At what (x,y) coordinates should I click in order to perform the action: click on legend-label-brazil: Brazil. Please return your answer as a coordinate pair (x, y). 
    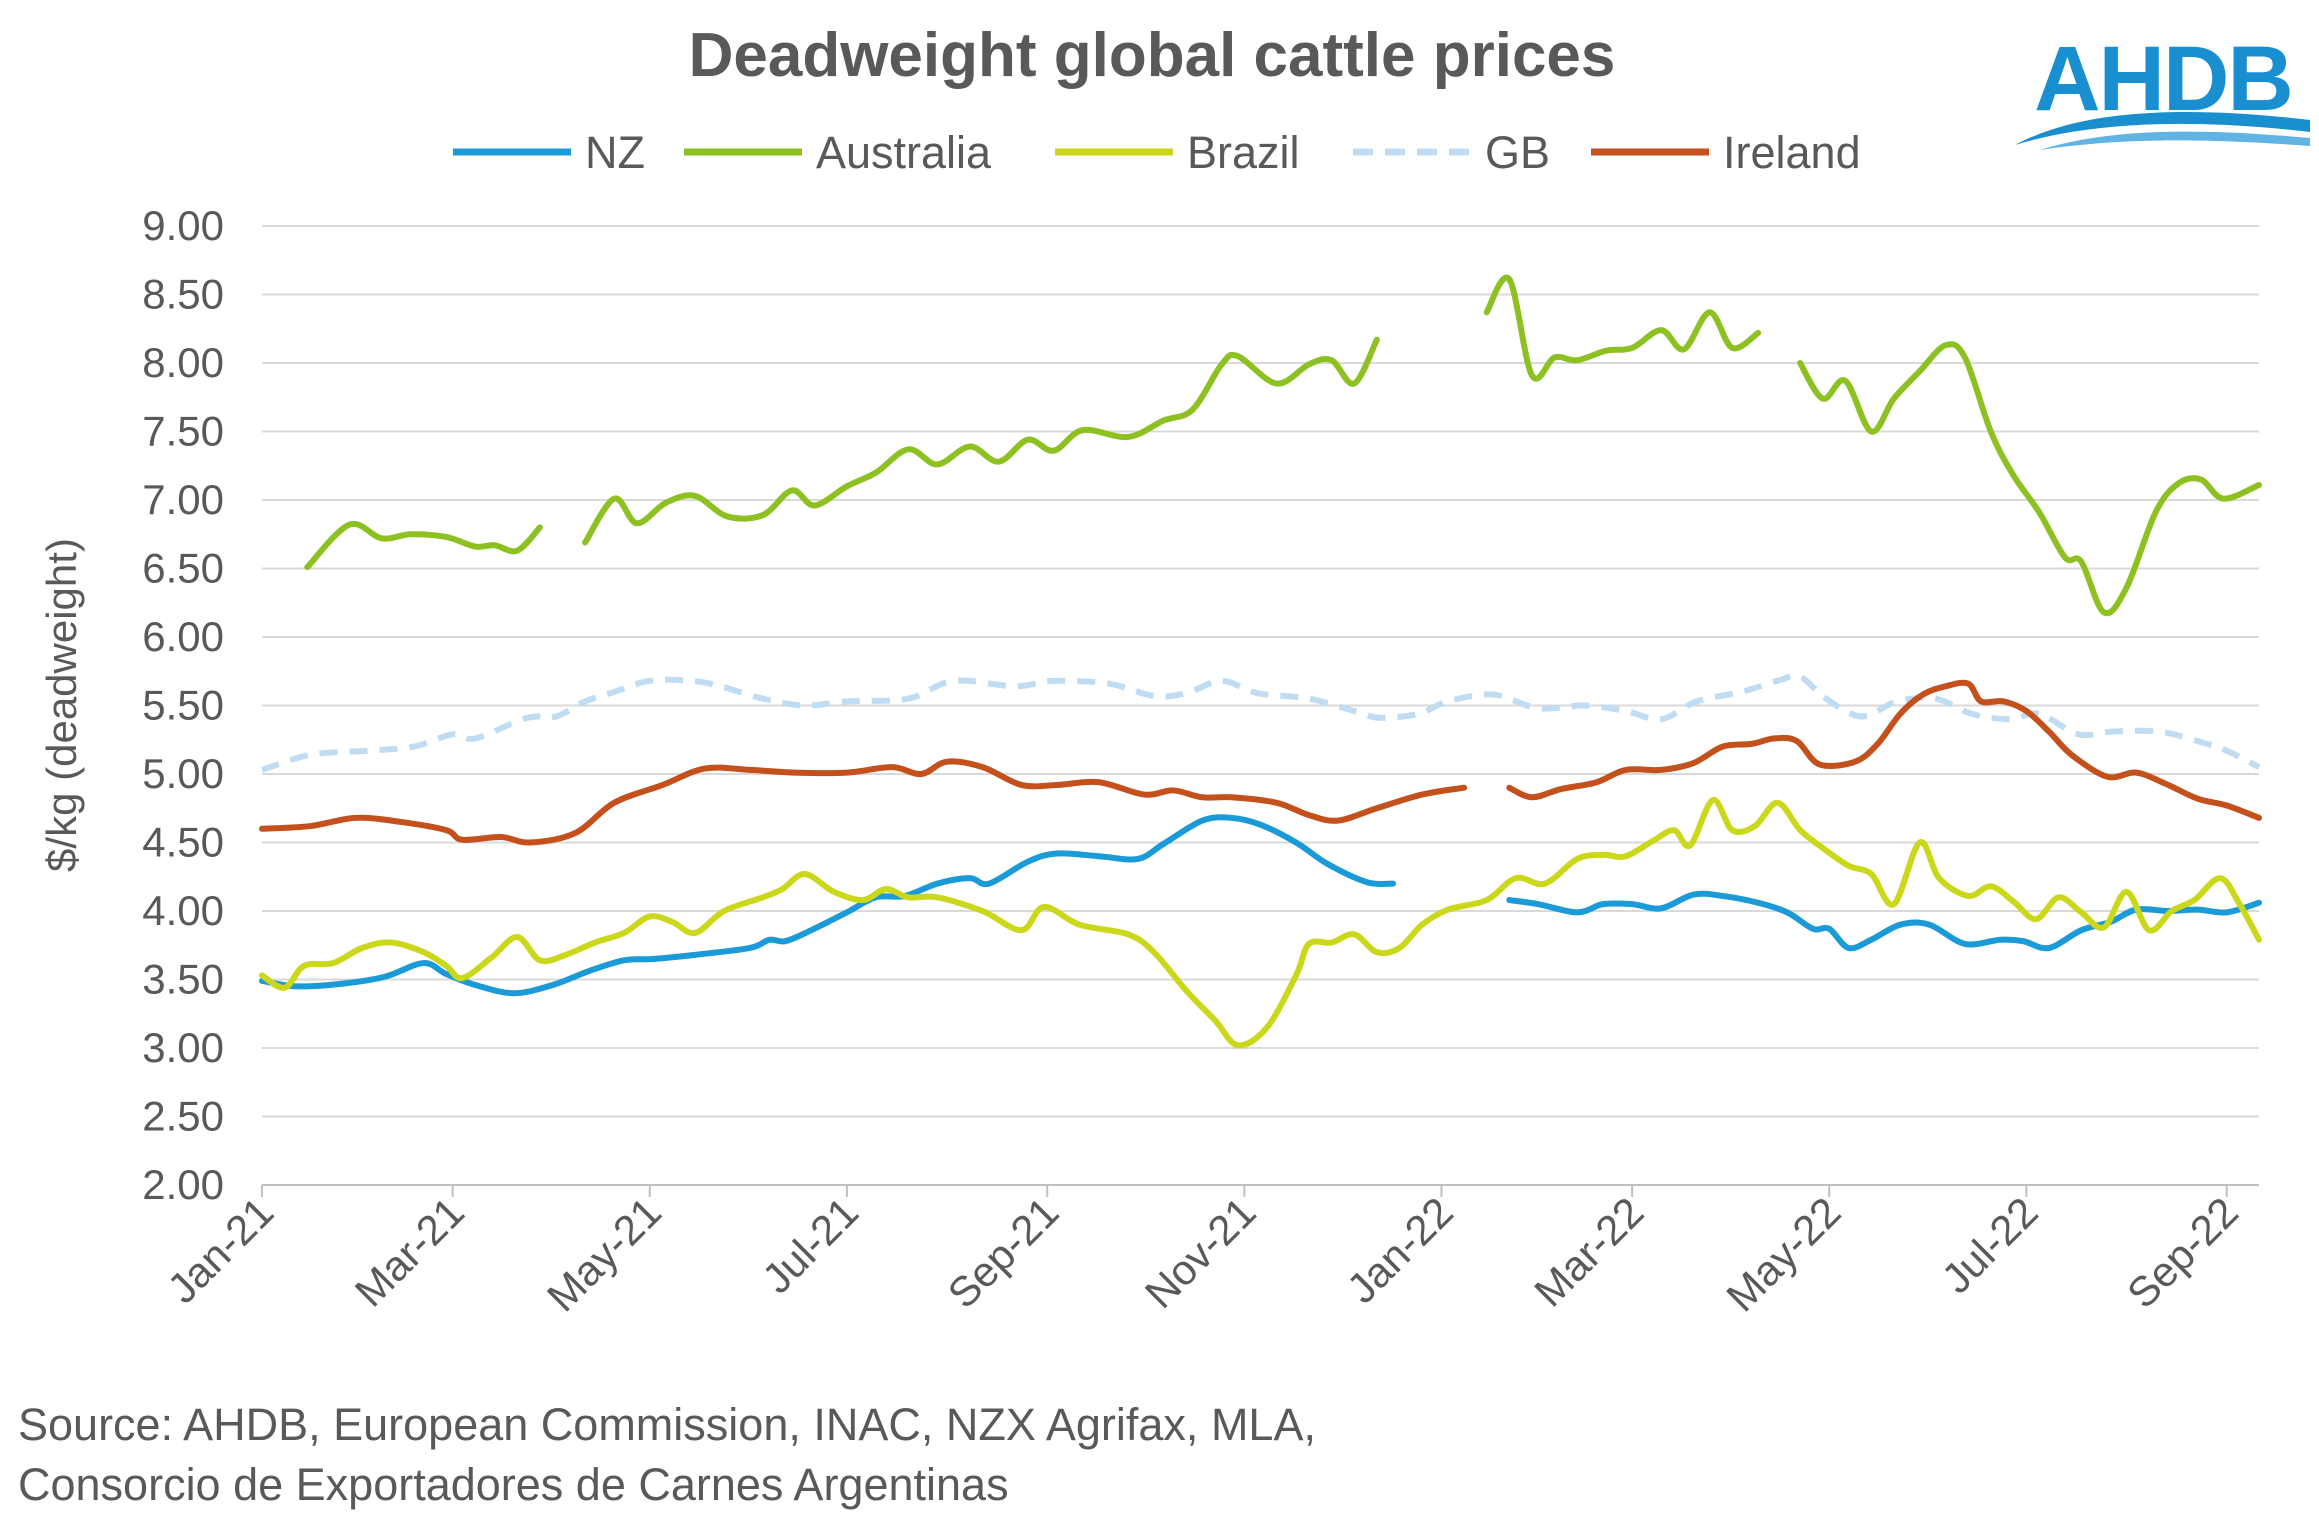
    Looking at the image, I should click on (1243, 152).